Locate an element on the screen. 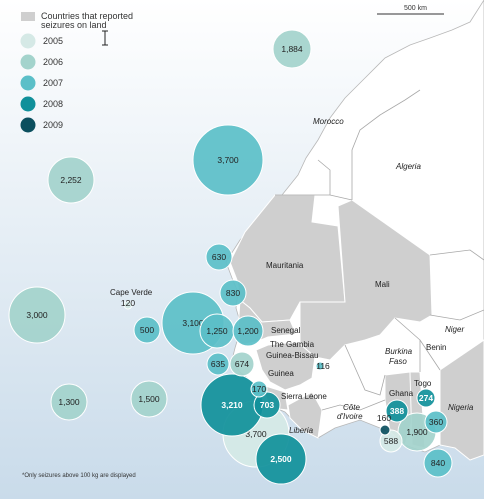  seizure-bubble-label: 840 is located at coordinates (438, 463).